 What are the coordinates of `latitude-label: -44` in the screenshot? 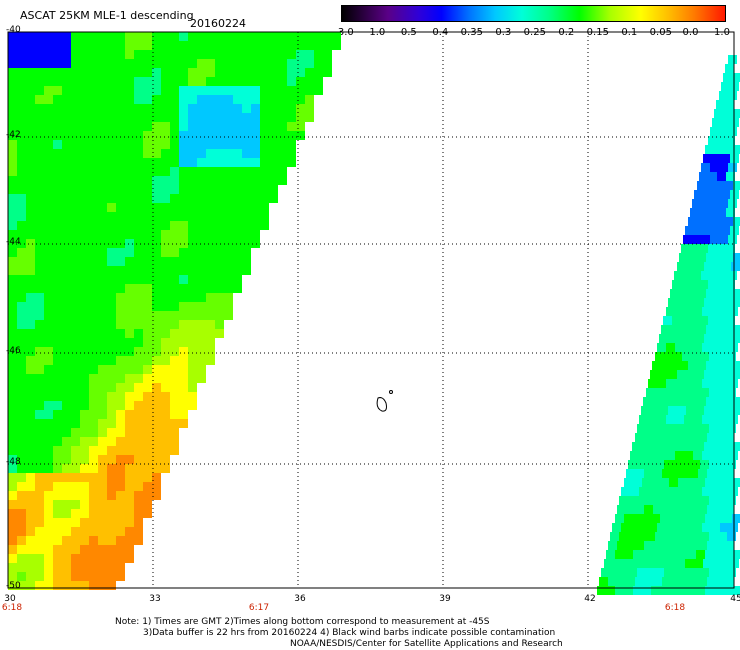 It's located at (13, 242).